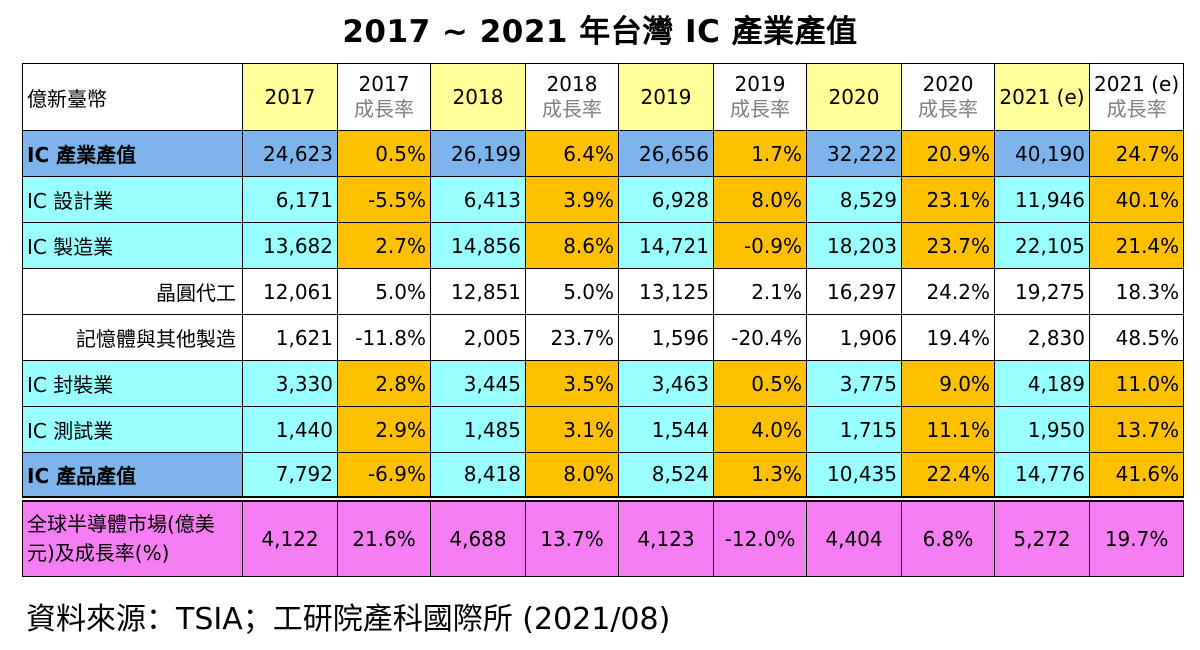 The image size is (1200, 650). I want to click on growth-cell: 23.1%, so click(948, 199).